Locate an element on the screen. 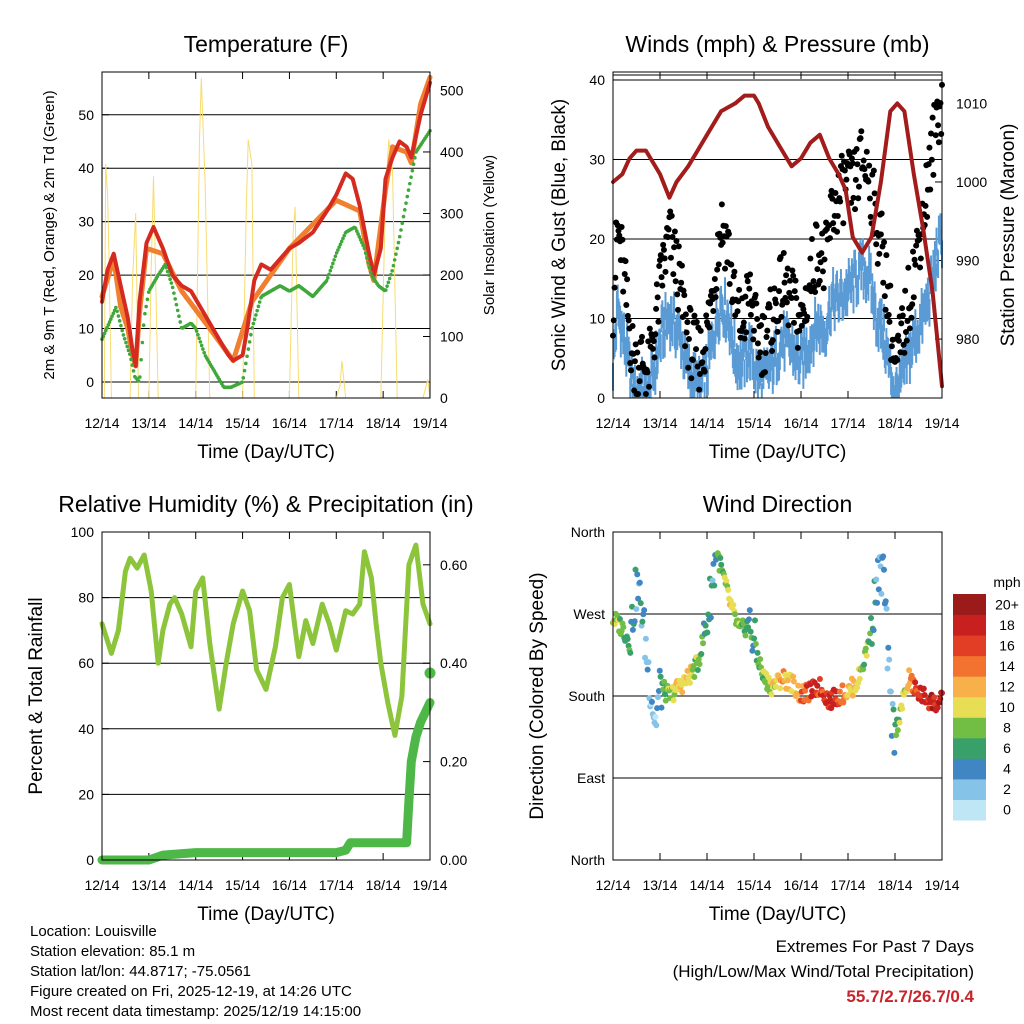 The height and width of the screenshot is (1024, 1024). y-tick-label: 30 is located at coordinates (597, 159).